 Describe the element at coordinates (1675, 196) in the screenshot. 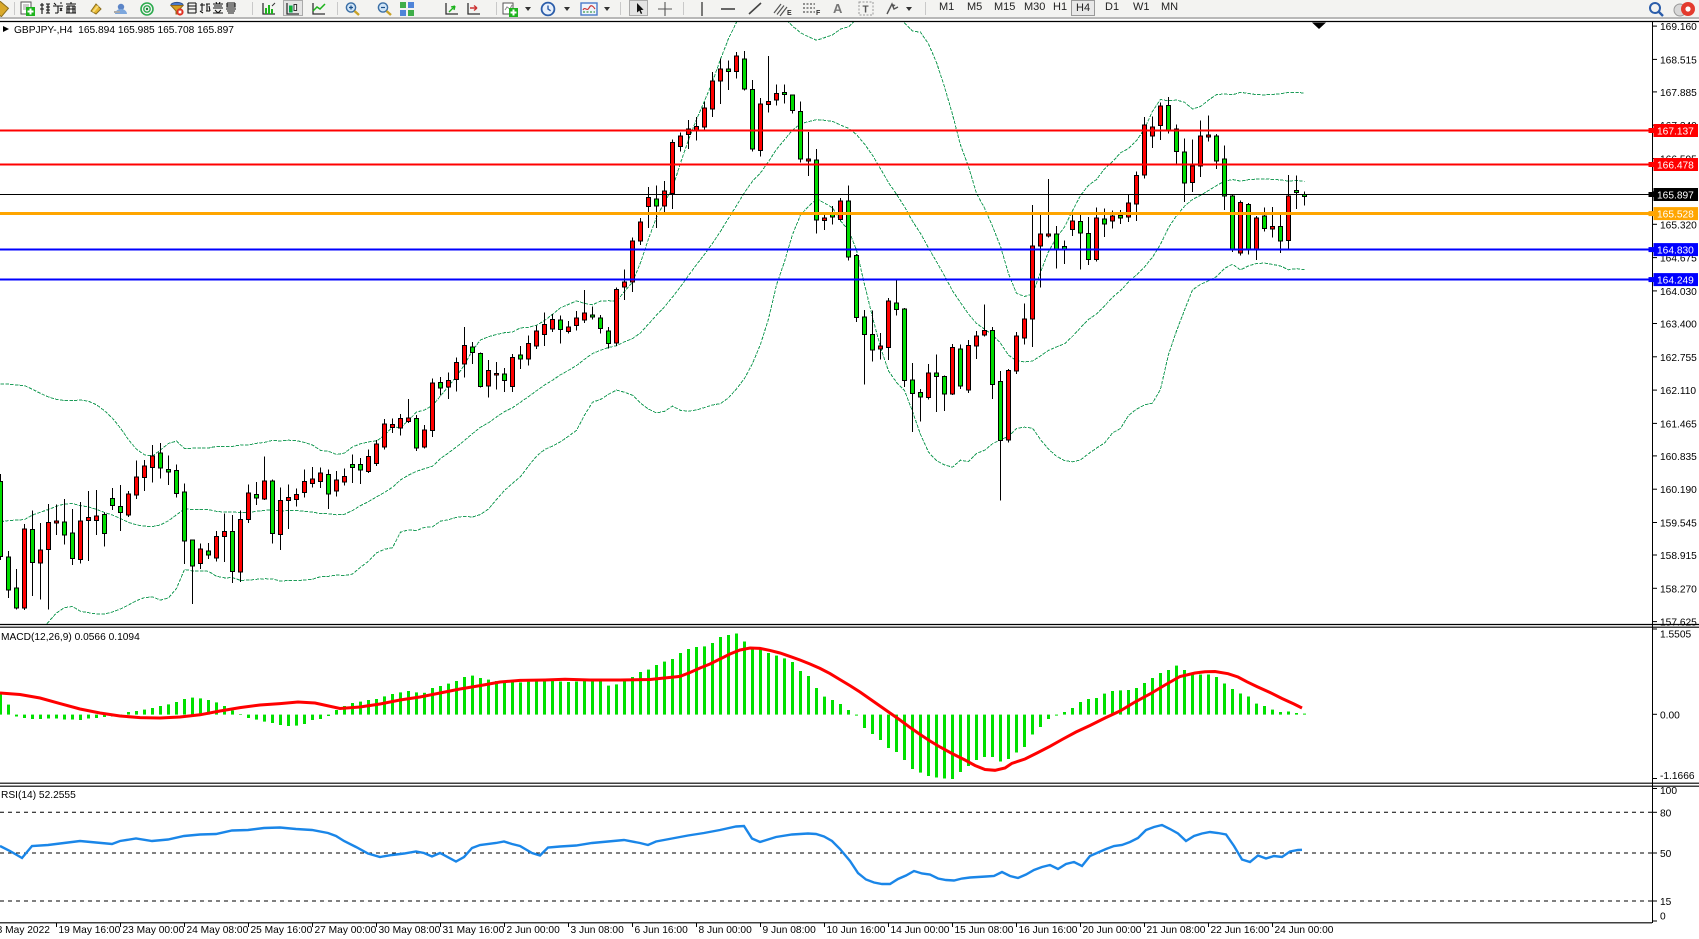

I see `svg-text: 165.897` at that location.